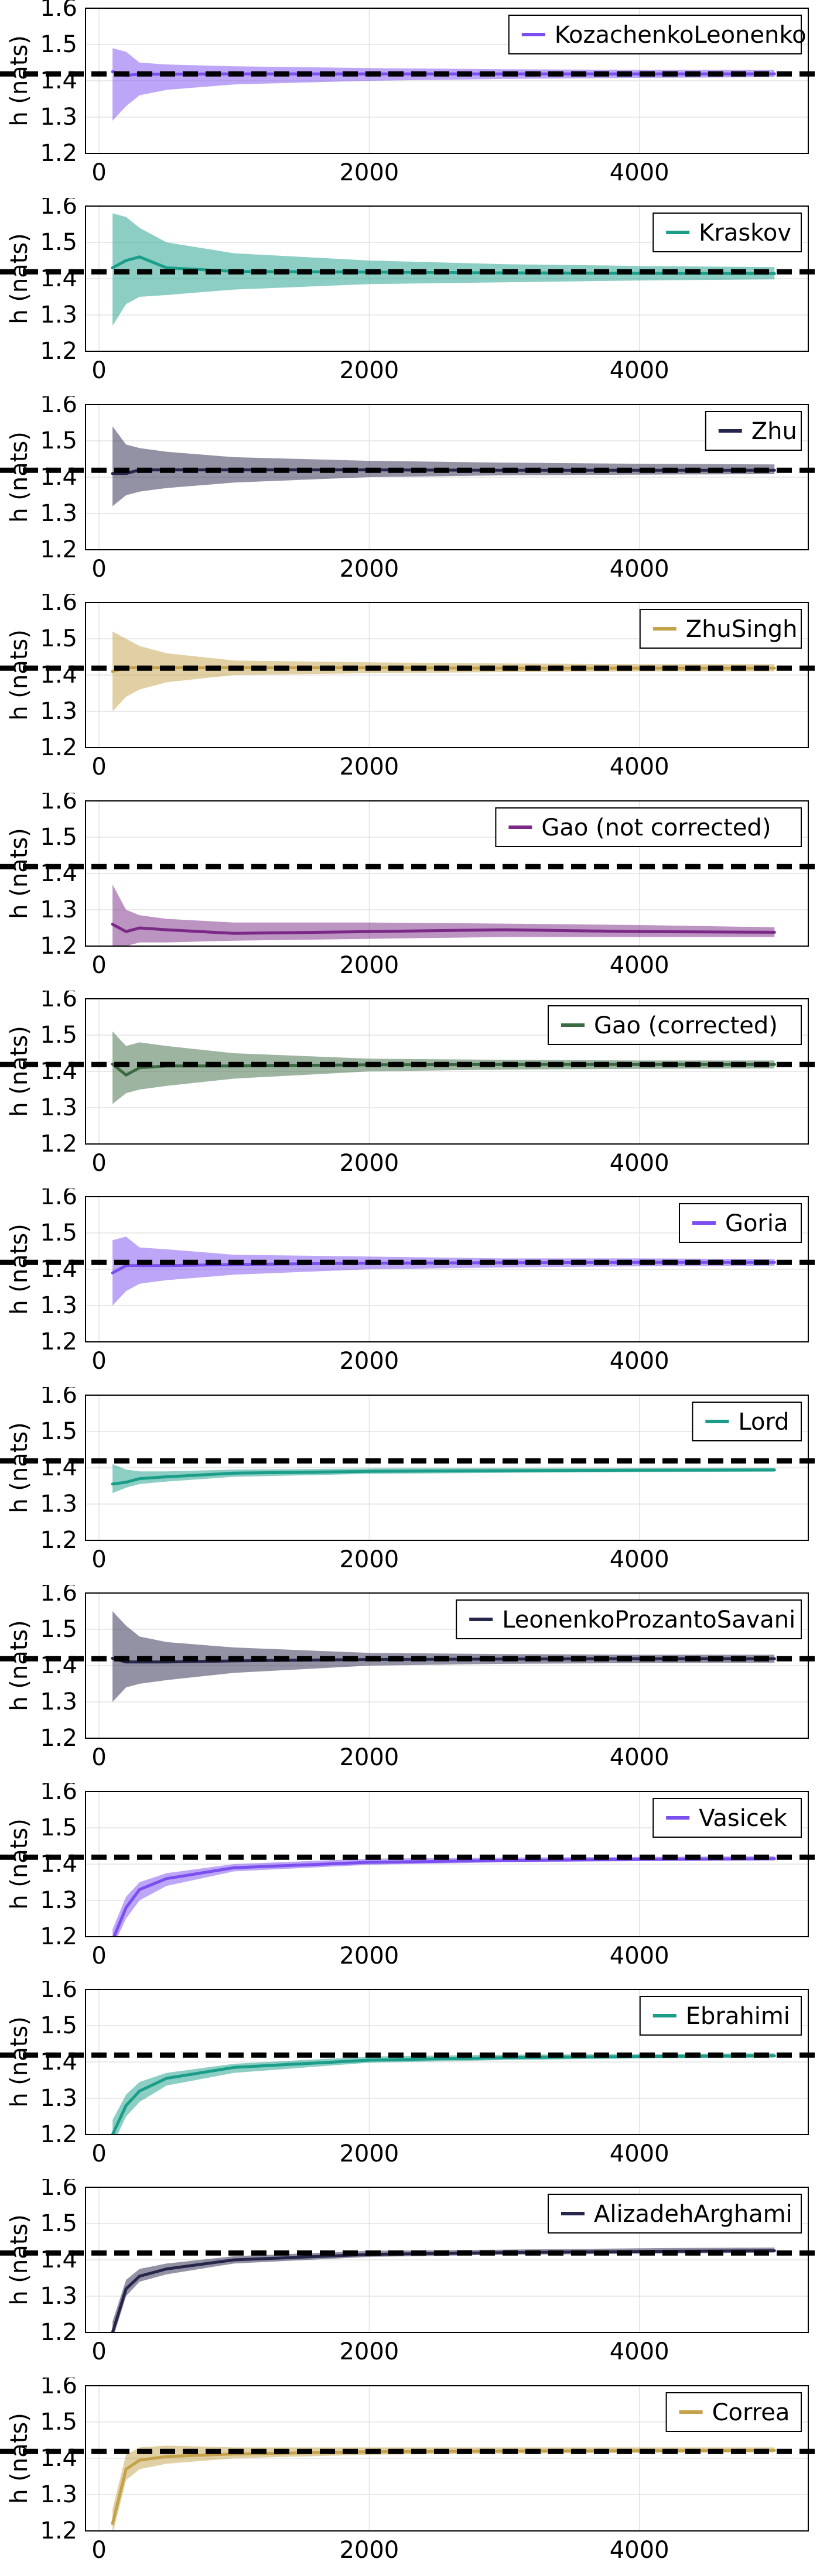 This screenshot has width=820, height=2576. What do you see at coordinates (649, 1619) in the screenshot?
I see `legend-label: LeonenkoProzantoSavani` at bounding box center [649, 1619].